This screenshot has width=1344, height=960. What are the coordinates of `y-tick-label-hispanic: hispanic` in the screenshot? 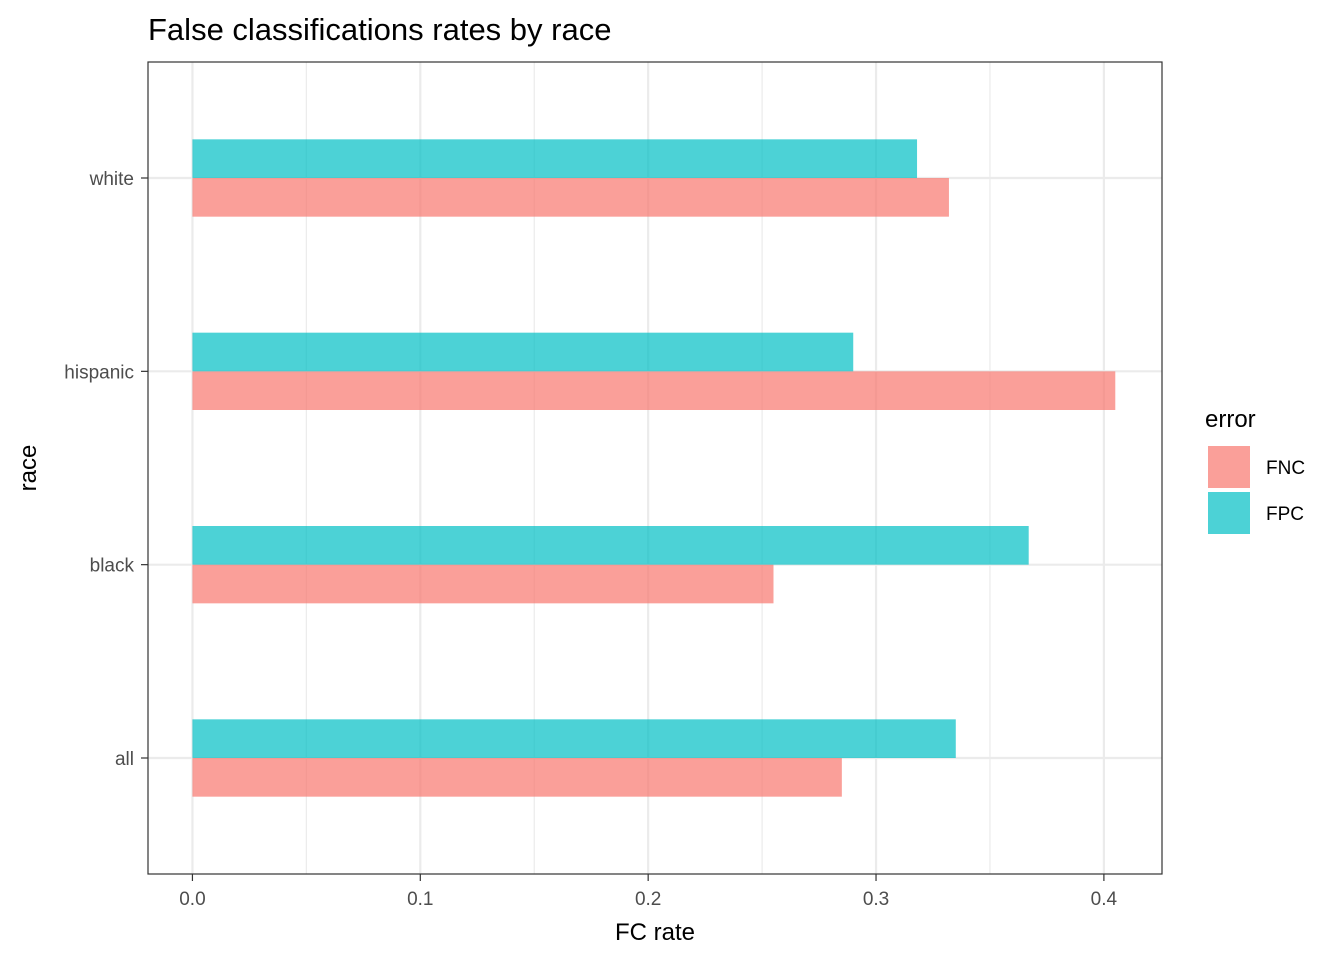 It's located at (99, 372).